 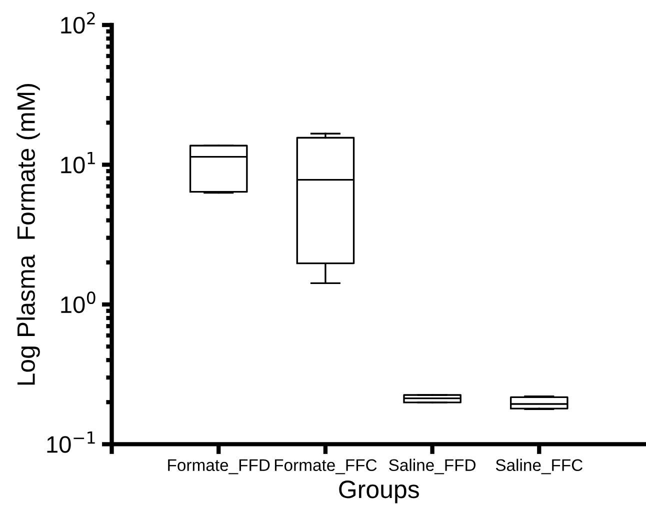 I want to click on y-tick-label: 10$^{2}$, so click(x=78, y=23).